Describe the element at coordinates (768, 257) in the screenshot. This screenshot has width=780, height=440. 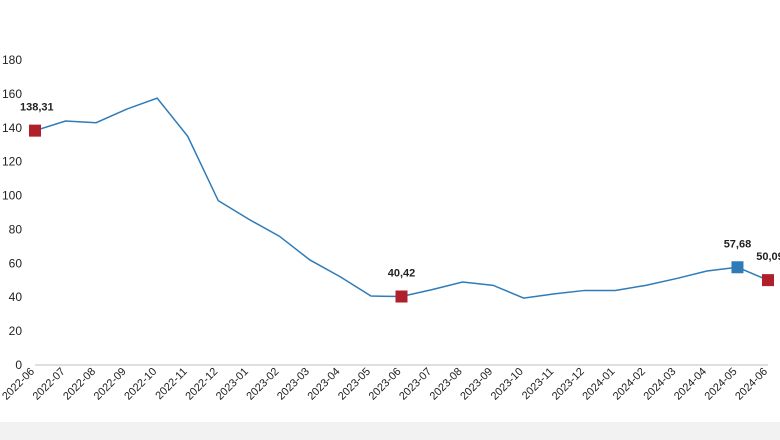
I see `data-label: 50,09` at that location.